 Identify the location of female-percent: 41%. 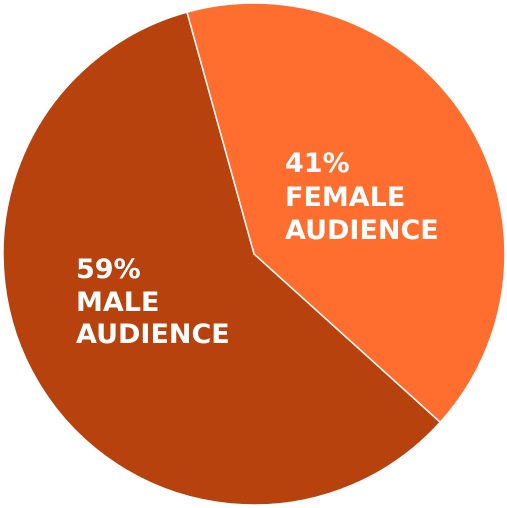
(317, 163).